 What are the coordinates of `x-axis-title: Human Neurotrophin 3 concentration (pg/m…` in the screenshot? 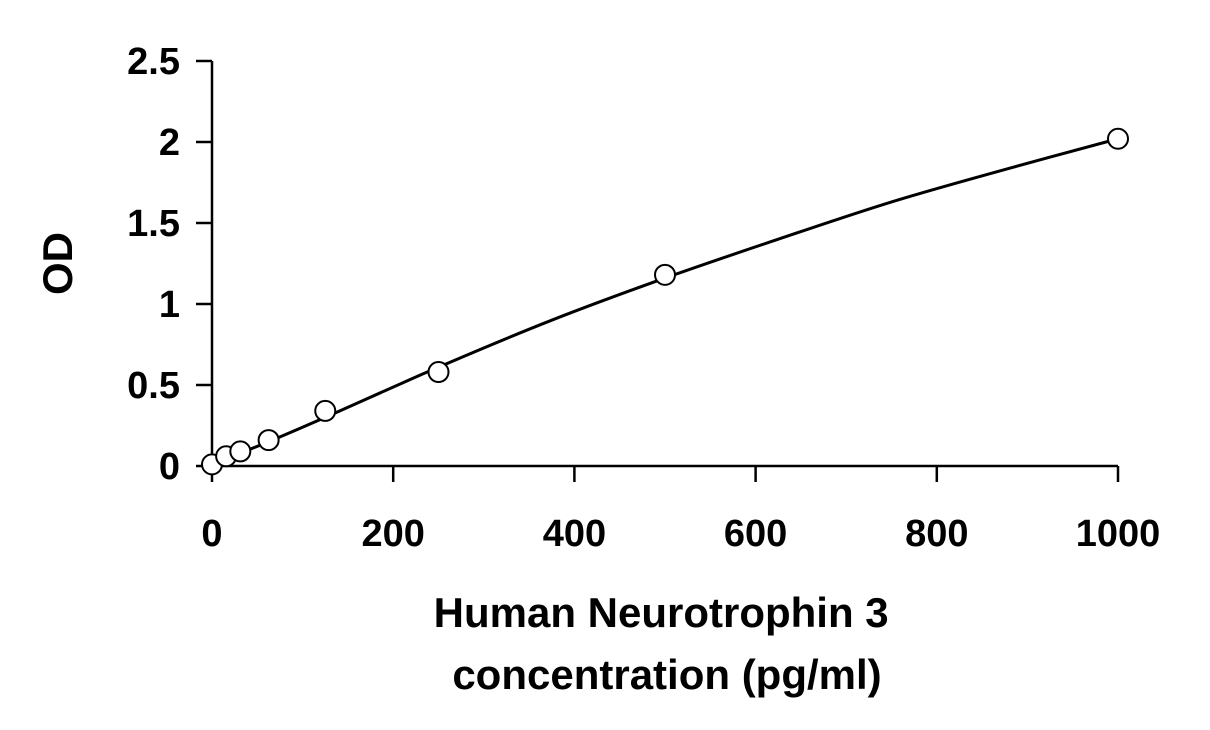 It's located at (667, 643).